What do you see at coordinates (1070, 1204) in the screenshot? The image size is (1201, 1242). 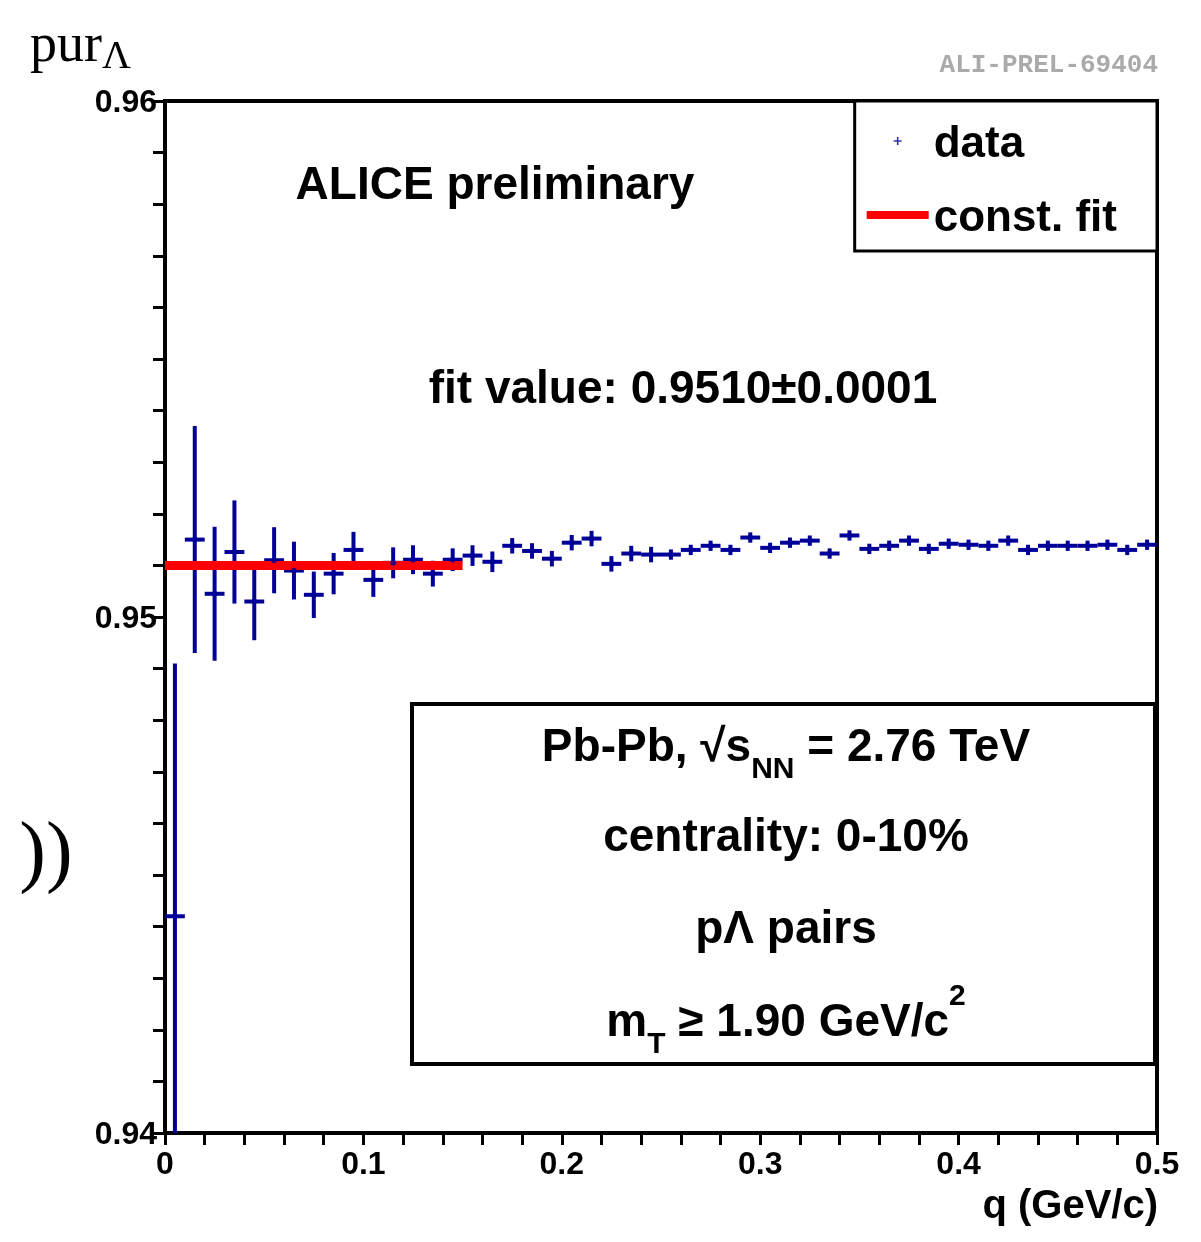 I see `x-axis-title: q (GeV/c)` at bounding box center [1070, 1204].